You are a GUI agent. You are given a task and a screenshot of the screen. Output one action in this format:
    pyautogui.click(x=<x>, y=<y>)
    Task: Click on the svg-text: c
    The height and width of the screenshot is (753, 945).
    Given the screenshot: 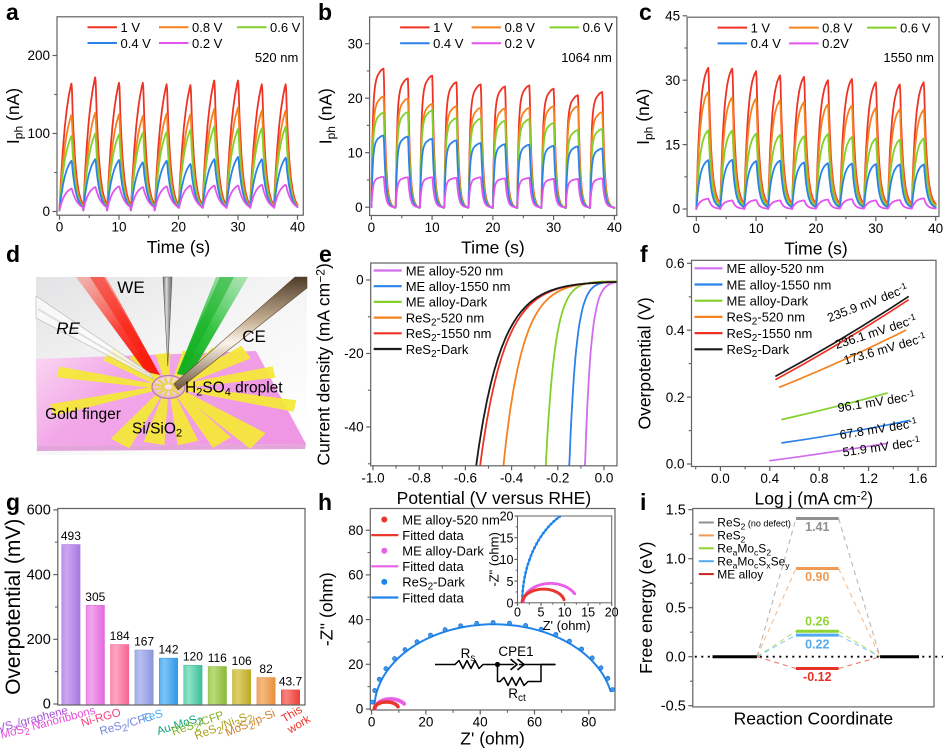 What is the action you would take?
    pyautogui.click(x=645, y=12)
    